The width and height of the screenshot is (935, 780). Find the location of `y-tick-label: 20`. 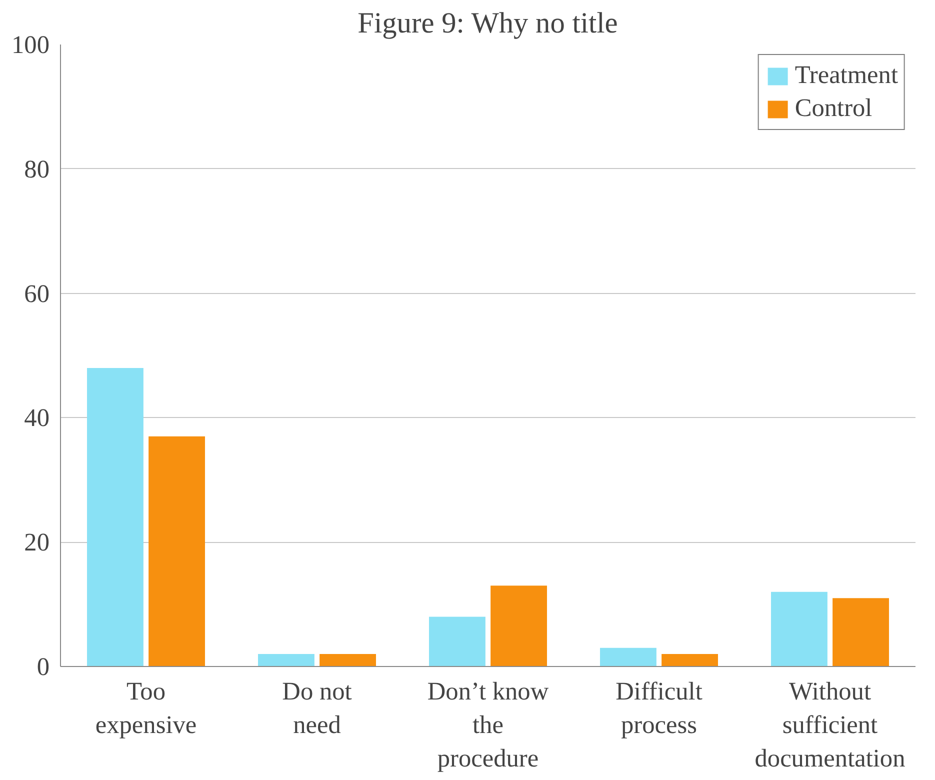

y-tick-label: 20 is located at coordinates (37, 542).